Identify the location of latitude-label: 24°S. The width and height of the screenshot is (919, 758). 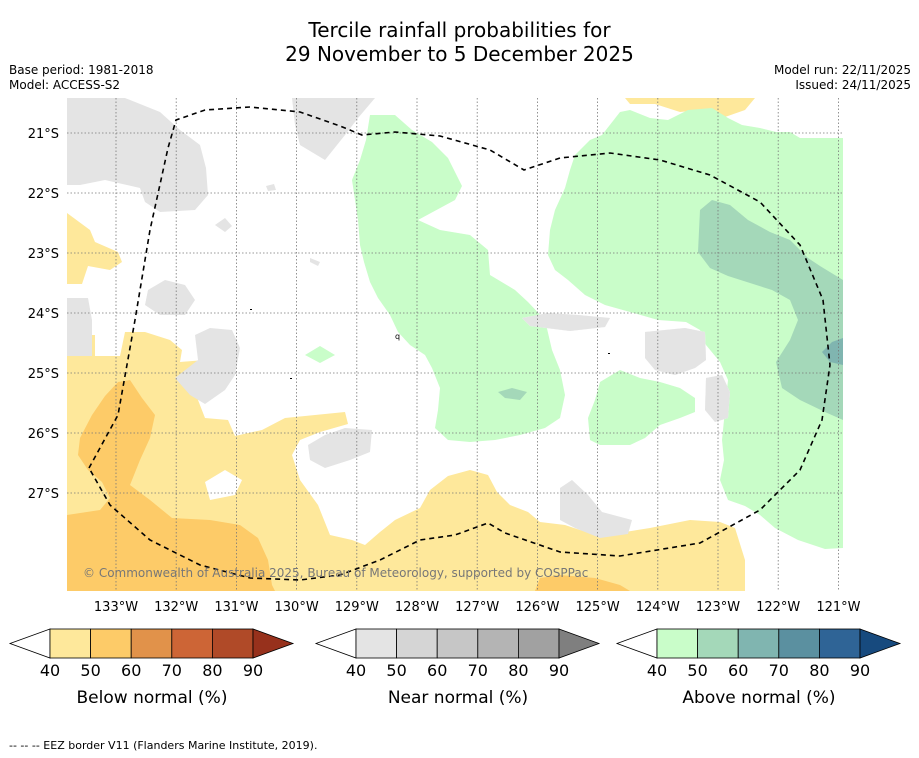
(43, 314).